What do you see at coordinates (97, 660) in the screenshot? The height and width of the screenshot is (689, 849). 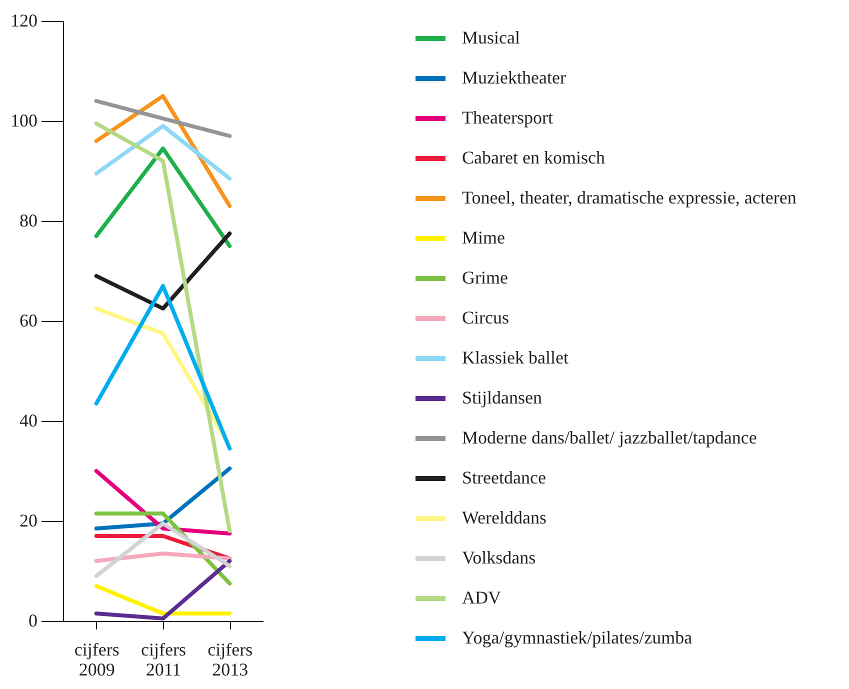 I see `x-tick-label: cijfers 2009` at bounding box center [97, 660].